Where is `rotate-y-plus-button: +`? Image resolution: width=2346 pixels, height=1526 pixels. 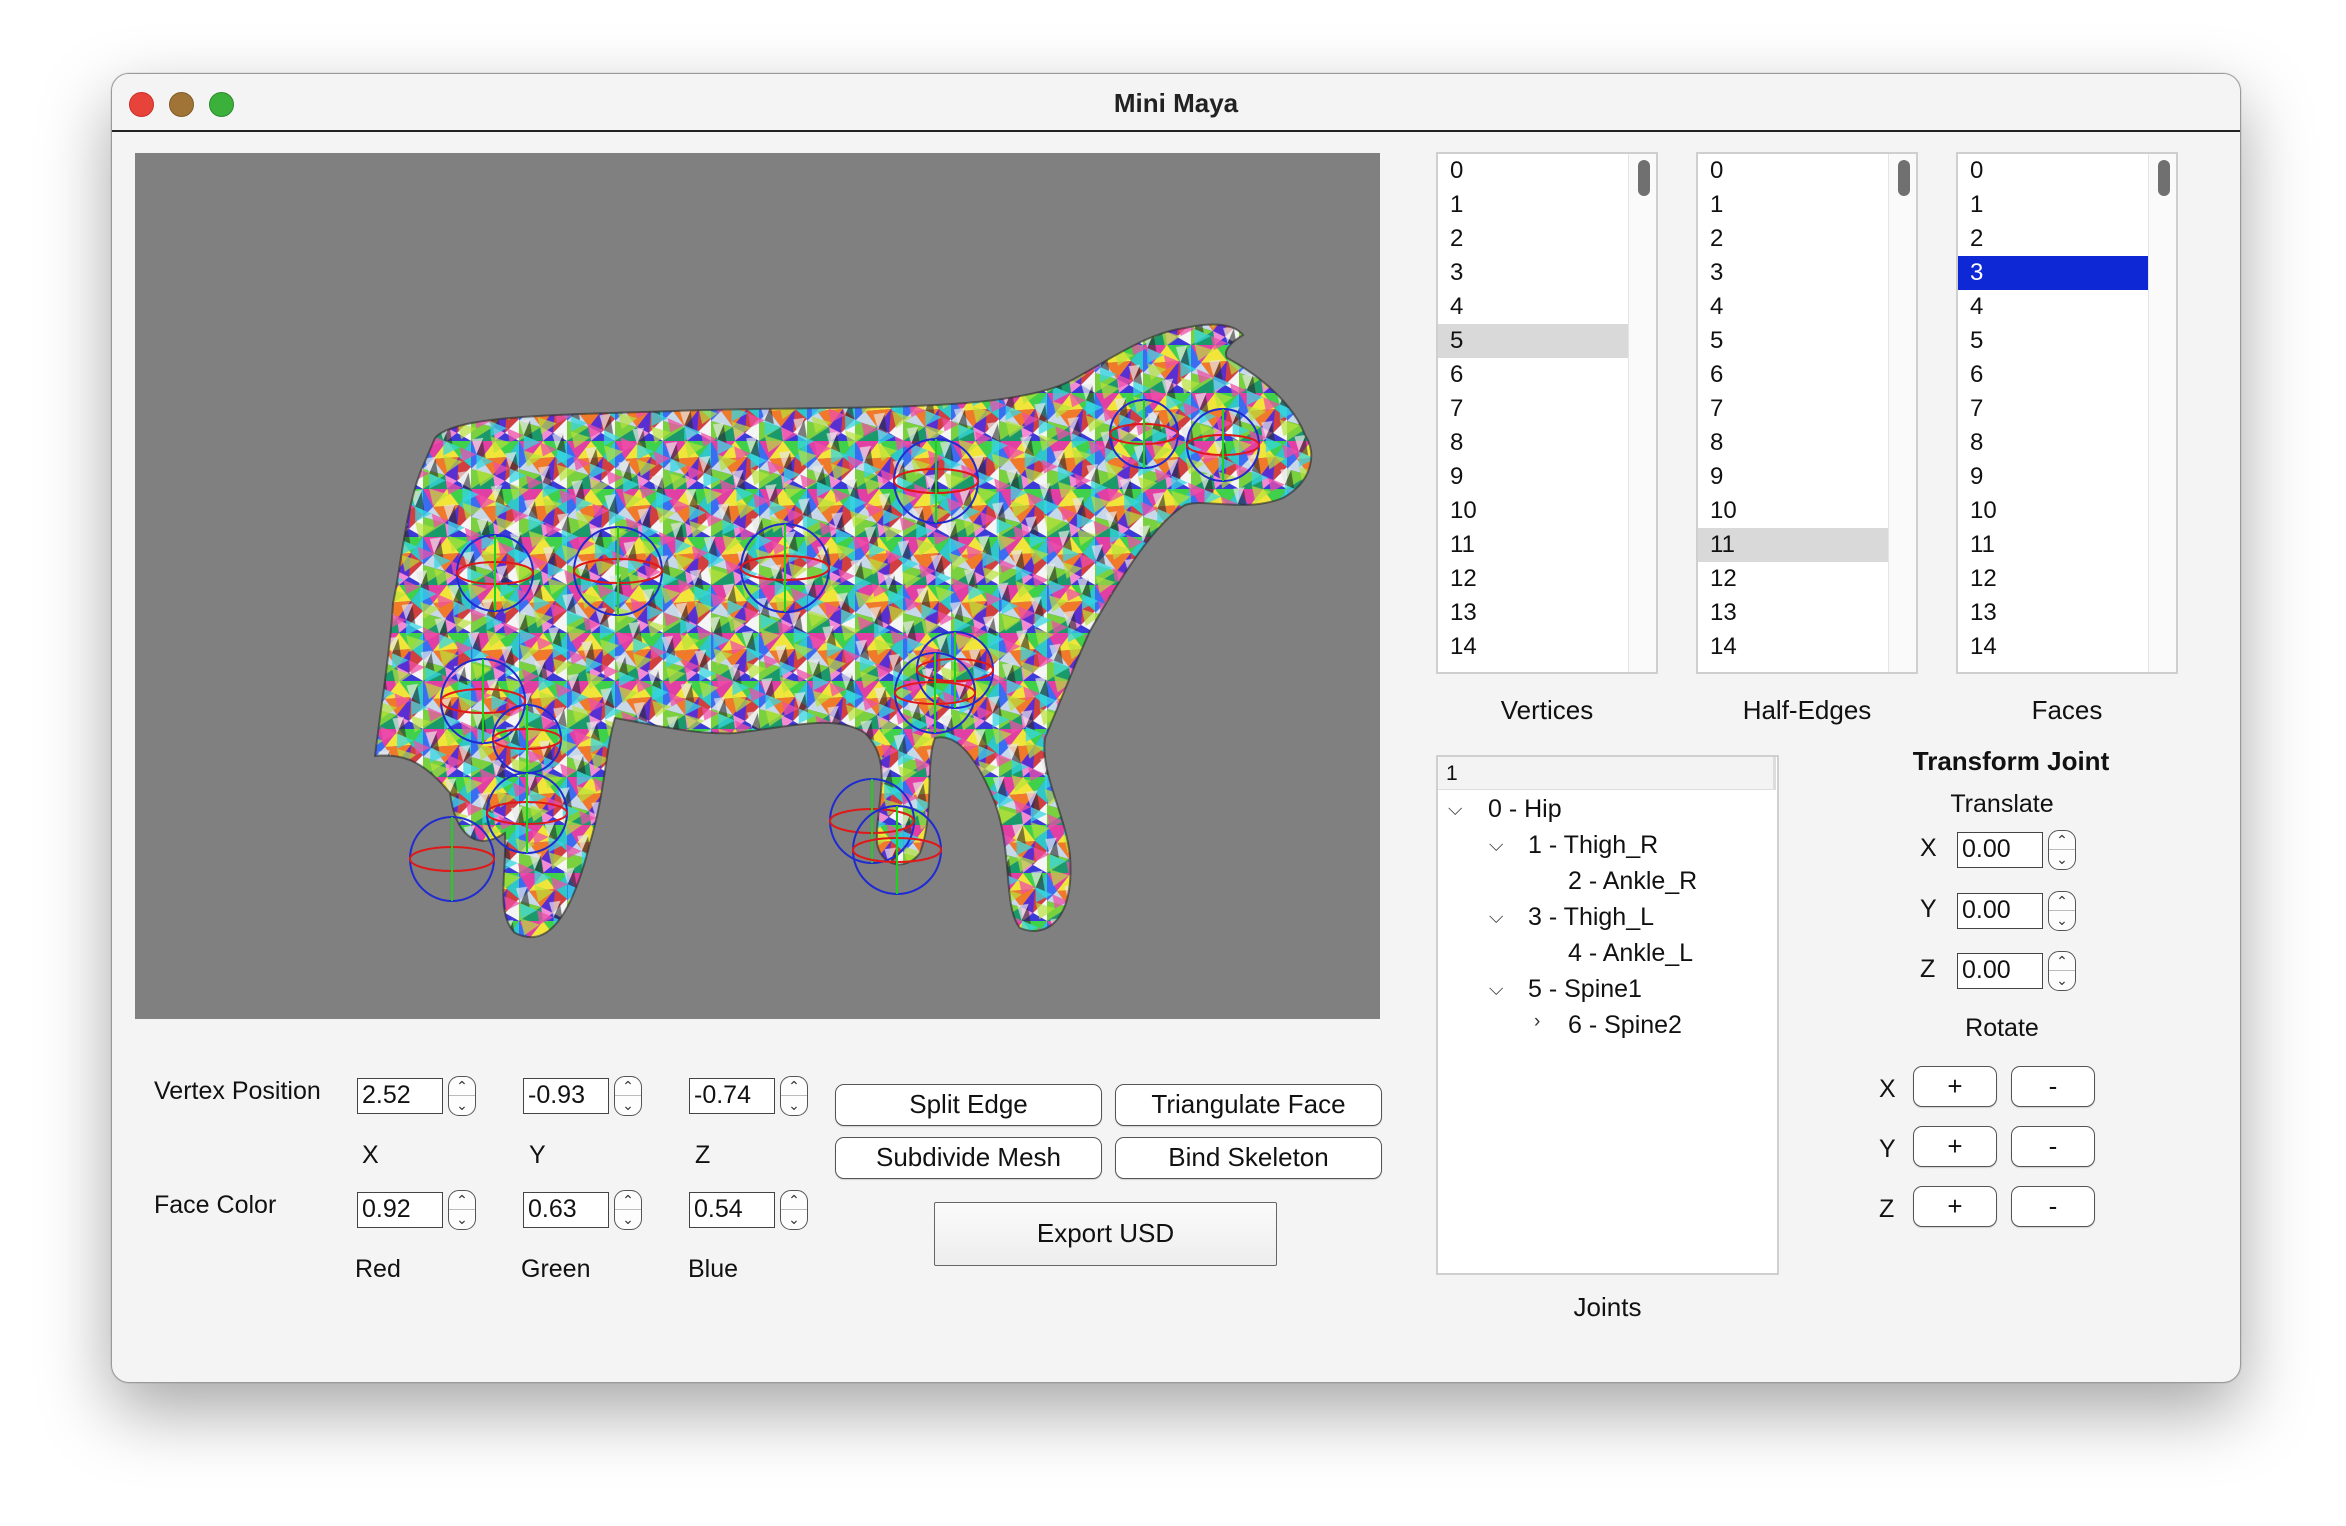
rotate-y-plus-button: + is located at coordinates (1955, 1146).